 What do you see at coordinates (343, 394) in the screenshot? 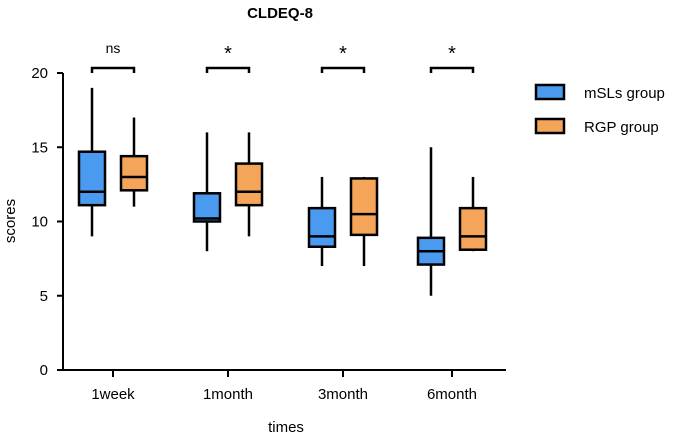
I see `x-tick-label-3month: 3month` at bounding box center [343, 394].